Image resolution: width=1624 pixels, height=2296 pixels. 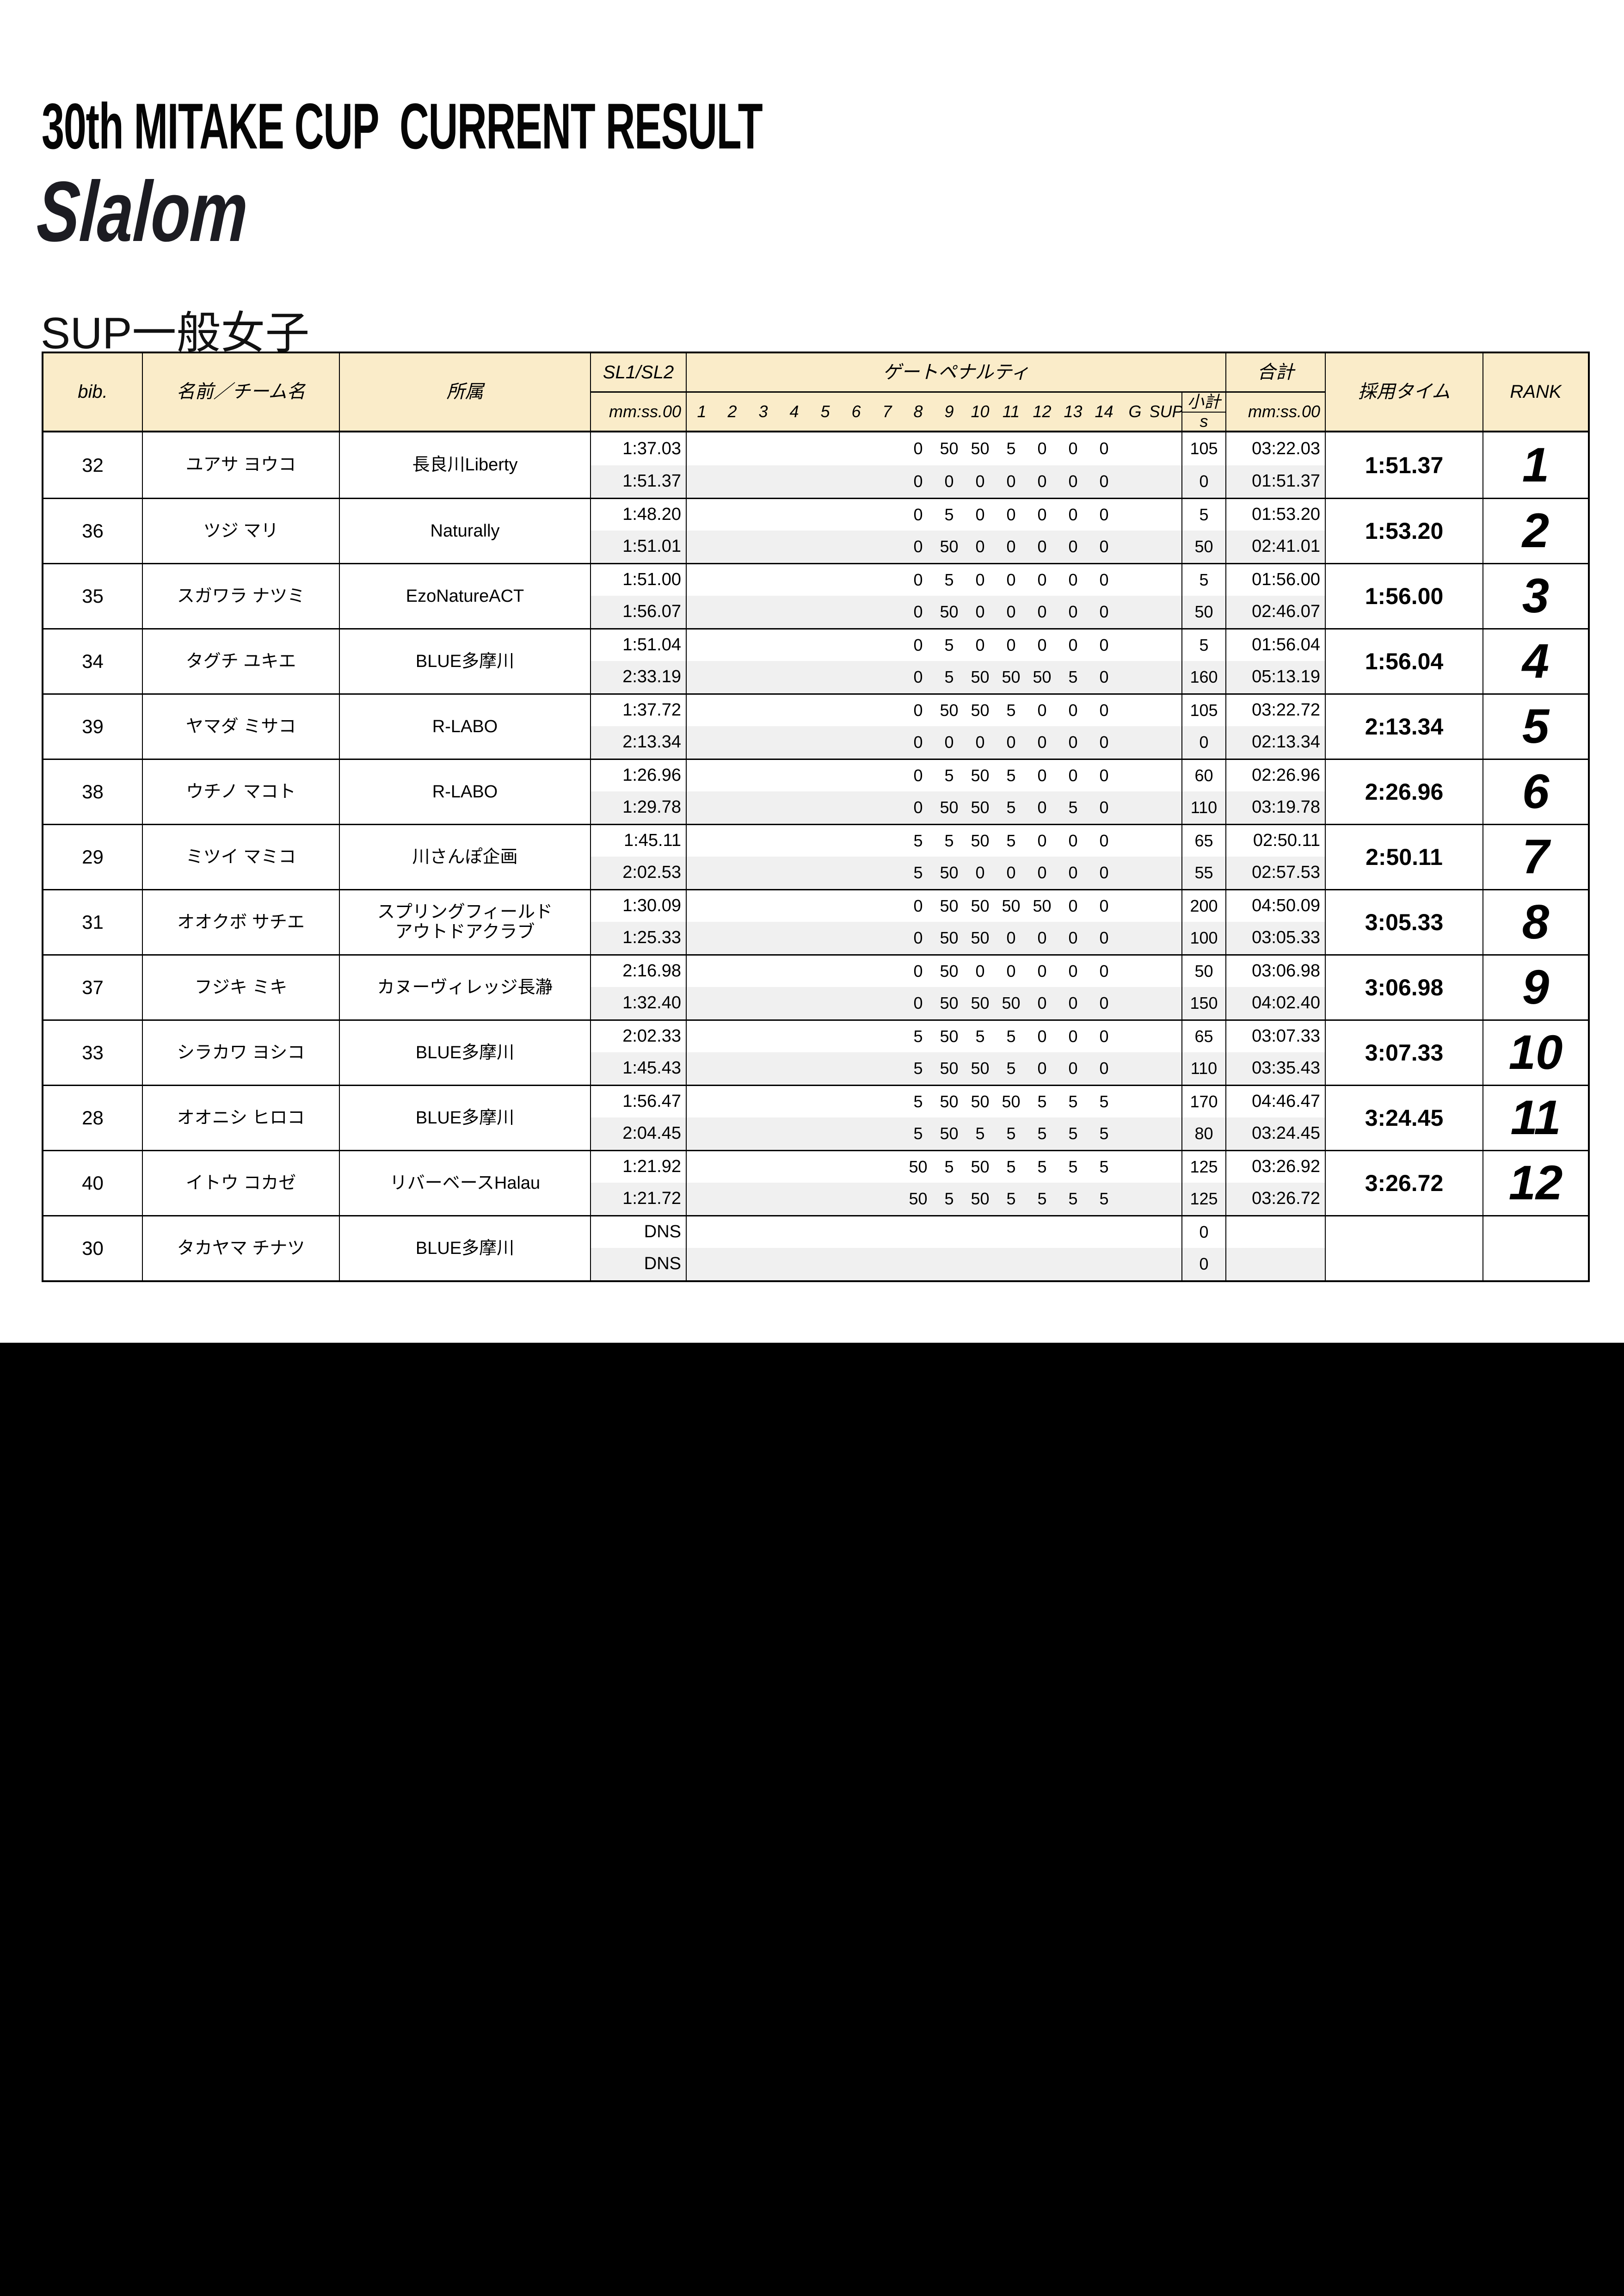 What do you see at coordinates (638, 937) in the screenshot?
I see `run-time: 1:25.33` at bounding box center [638, 937].